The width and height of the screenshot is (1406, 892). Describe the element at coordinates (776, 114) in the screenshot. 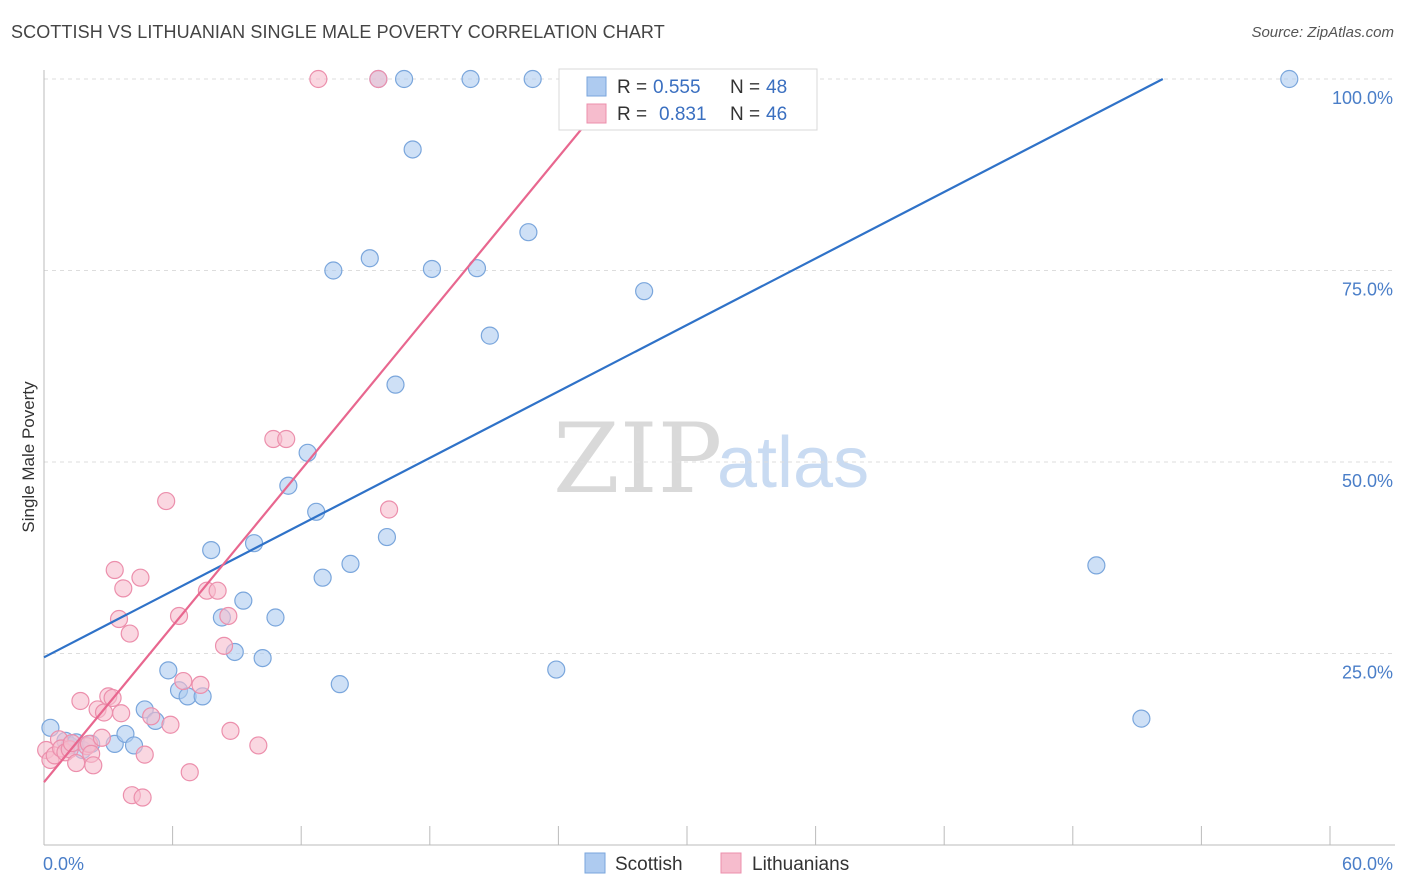

I see `legend-n-value-lithuanians: 46` at that location.